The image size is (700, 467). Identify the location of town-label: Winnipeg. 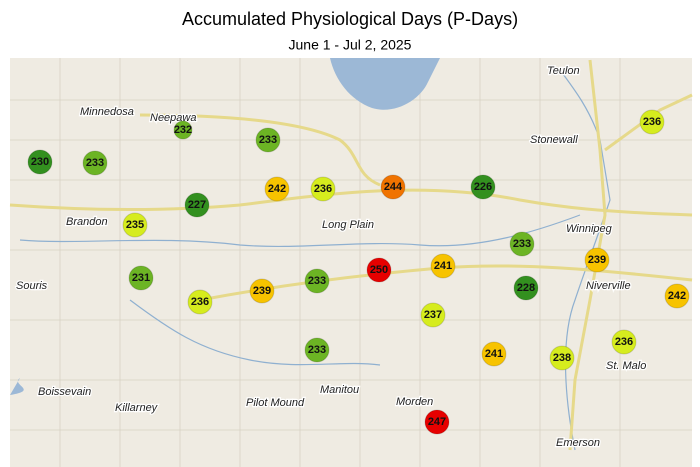
(589, 229).